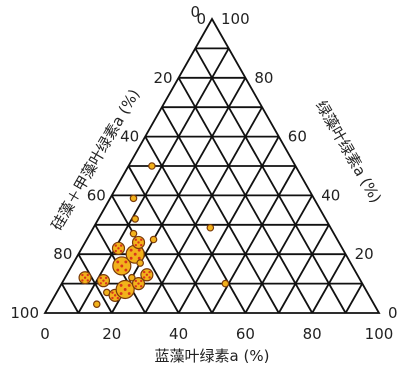 The image size is (402, 372). What do you see at coordinates (235, 19) in the screenshot?
I see `right-tick-label: 100` at bounding box center [235, 19].